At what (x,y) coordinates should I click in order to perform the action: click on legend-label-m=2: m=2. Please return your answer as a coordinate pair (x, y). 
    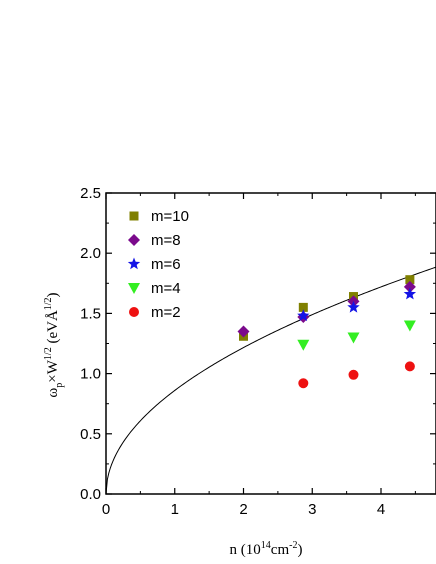
    Looking at the image, I should click on (166, 312).